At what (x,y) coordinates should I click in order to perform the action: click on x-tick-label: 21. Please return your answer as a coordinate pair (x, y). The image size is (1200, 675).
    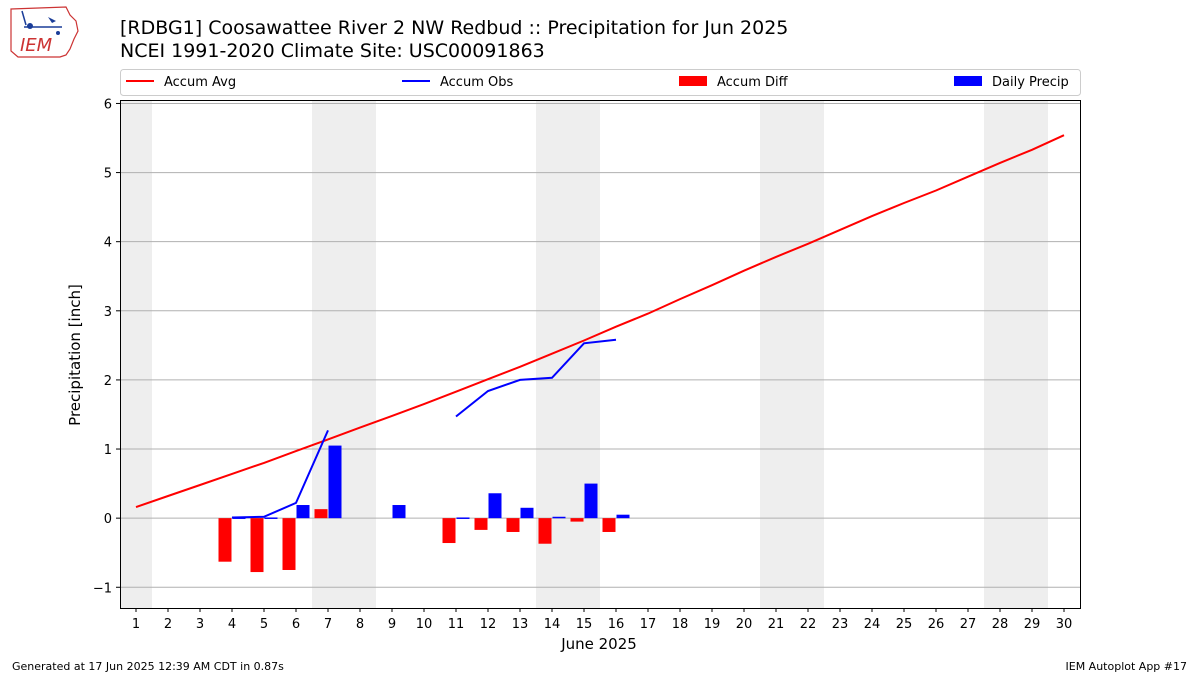
    Looking at the image, I should click on (776, 624).